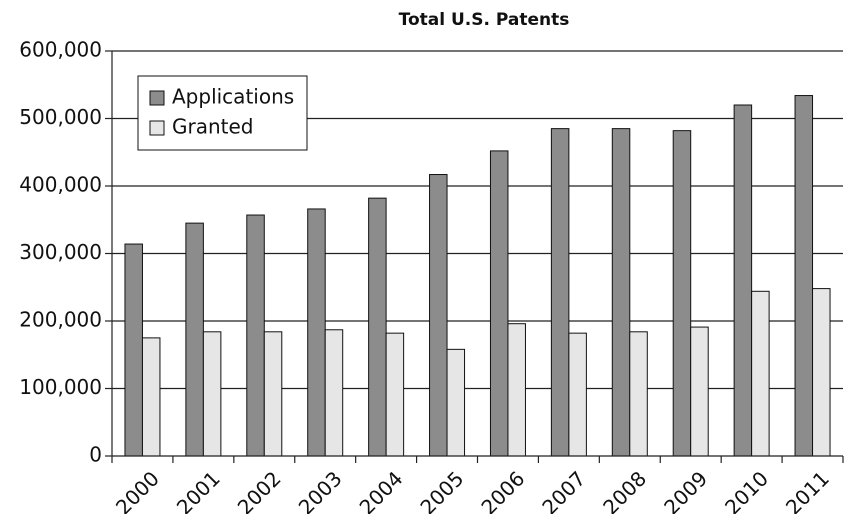 The image size is (845, 514). What do you see at coordinates (563, 490) in the screenshot?
I see `x-tick-label: 2007` at bounding box center [563, 490].